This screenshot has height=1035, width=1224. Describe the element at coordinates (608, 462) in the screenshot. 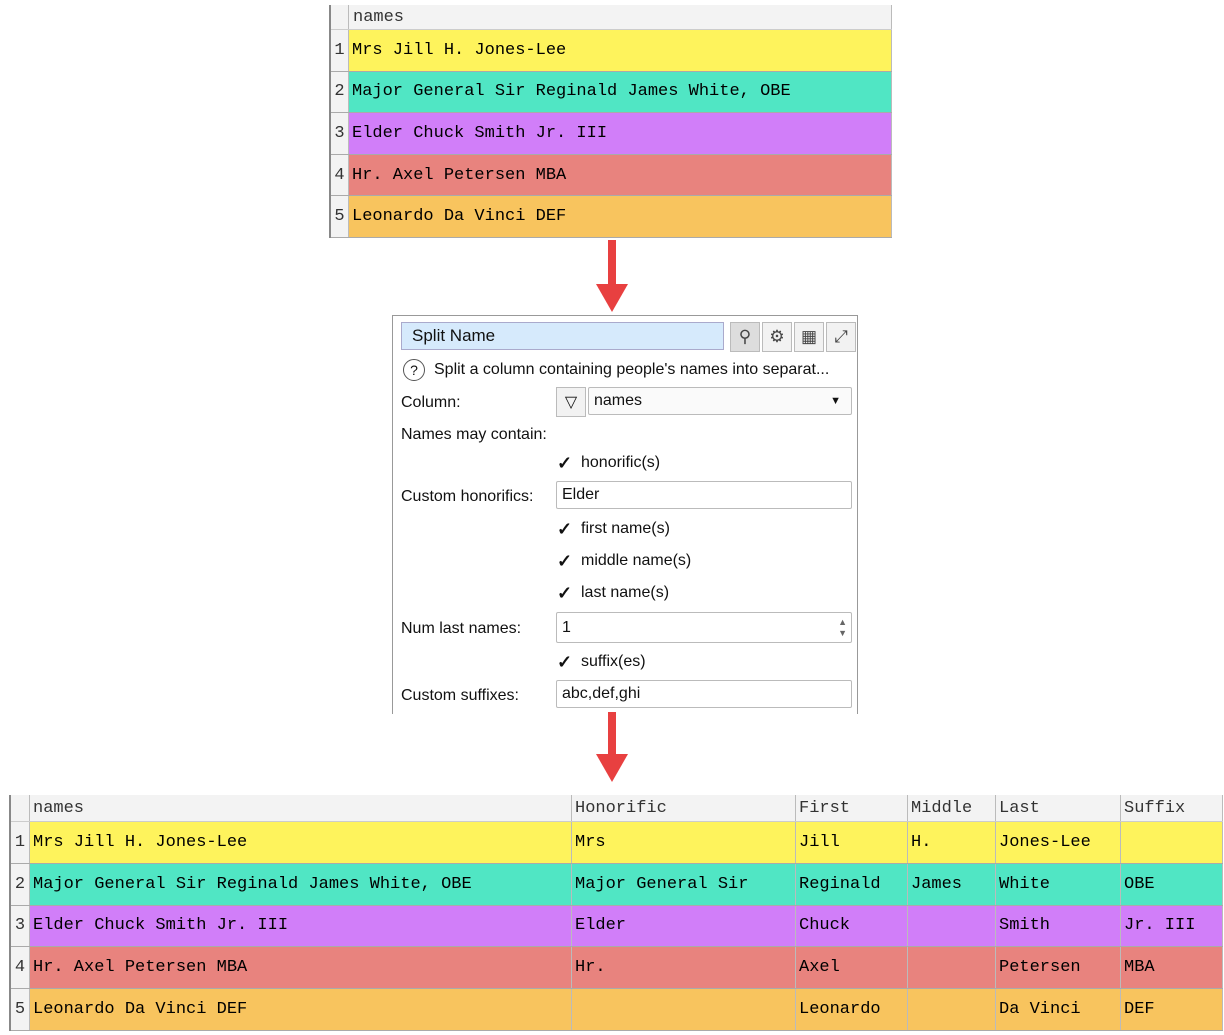

I see `honorifics-checkbox: ✓ honorific(s)` at that location.